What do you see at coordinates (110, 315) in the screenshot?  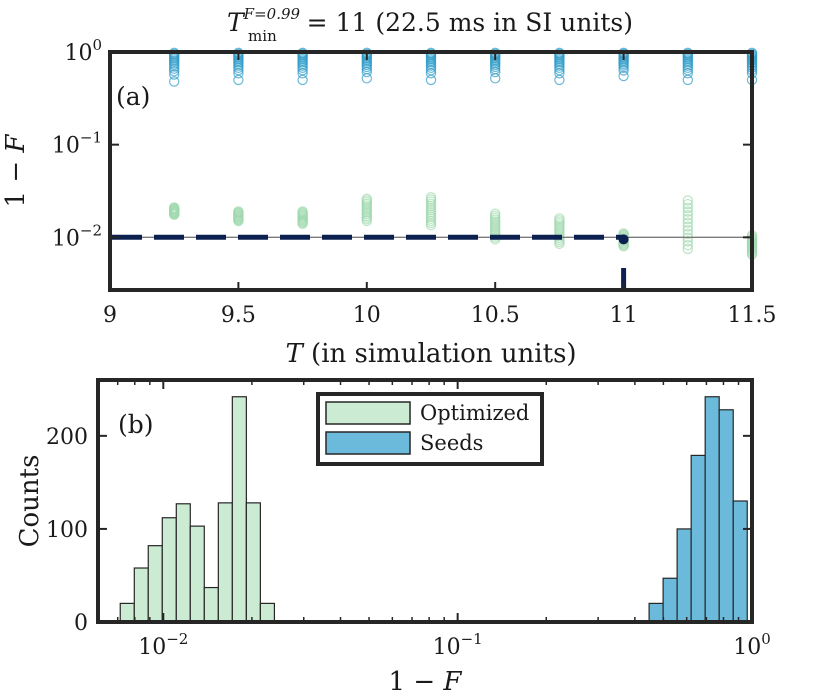 I see `x-tick-label-a: 9` at bounding box center [110, 315].